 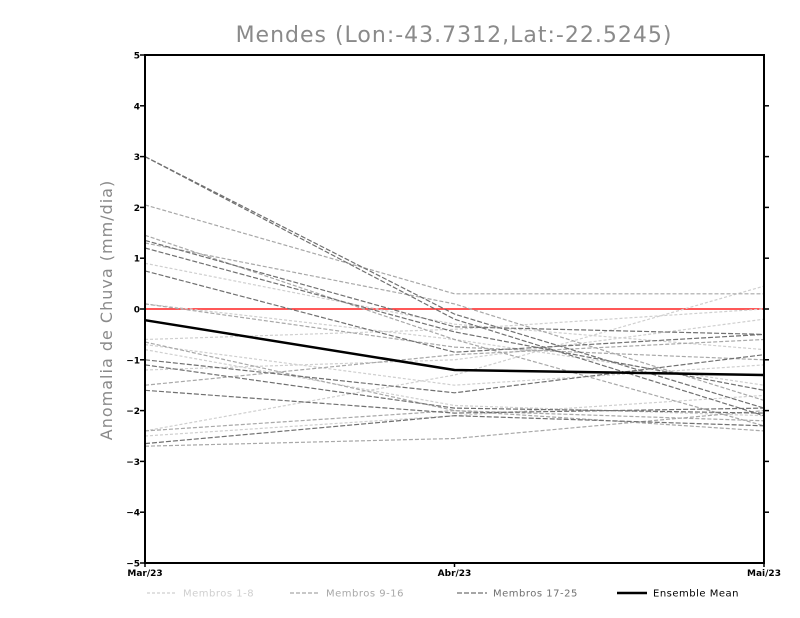 What do you see at coordinates (137, 209) in the screenshot?
I see `y-tick-label: 2` at bounding box center [137, 209].